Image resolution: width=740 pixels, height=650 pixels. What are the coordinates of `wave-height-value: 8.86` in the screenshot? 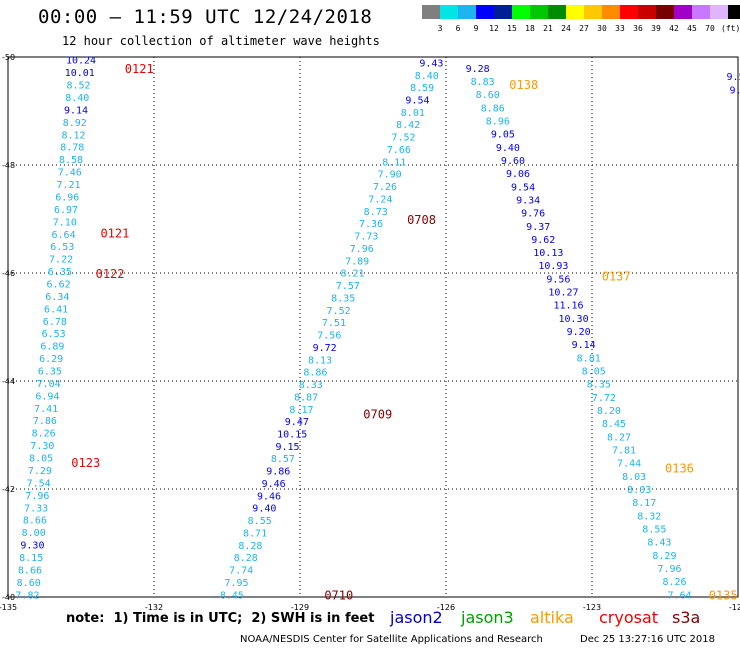 It's located at (493, 108).